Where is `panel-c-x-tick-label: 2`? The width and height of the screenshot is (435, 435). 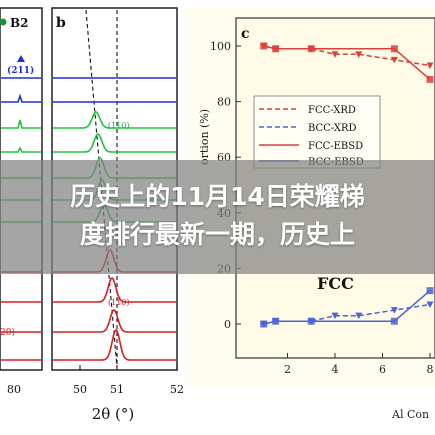
panel-c-x-tick-label: 2 is located at coordinates (287, 369).